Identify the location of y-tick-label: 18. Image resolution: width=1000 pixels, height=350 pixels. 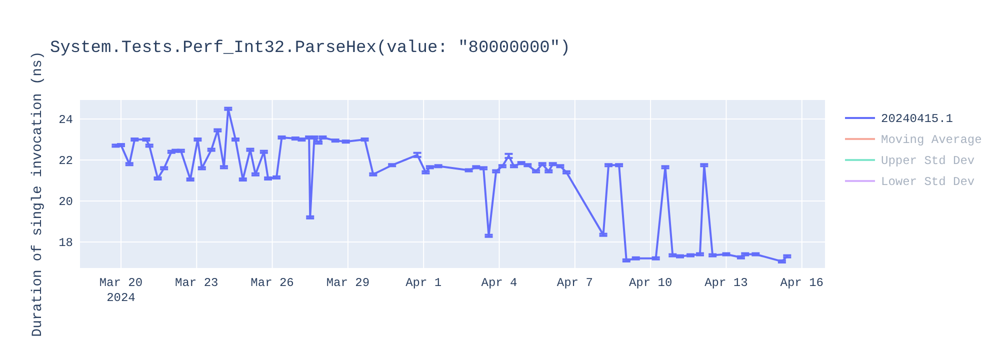
(65, 243).